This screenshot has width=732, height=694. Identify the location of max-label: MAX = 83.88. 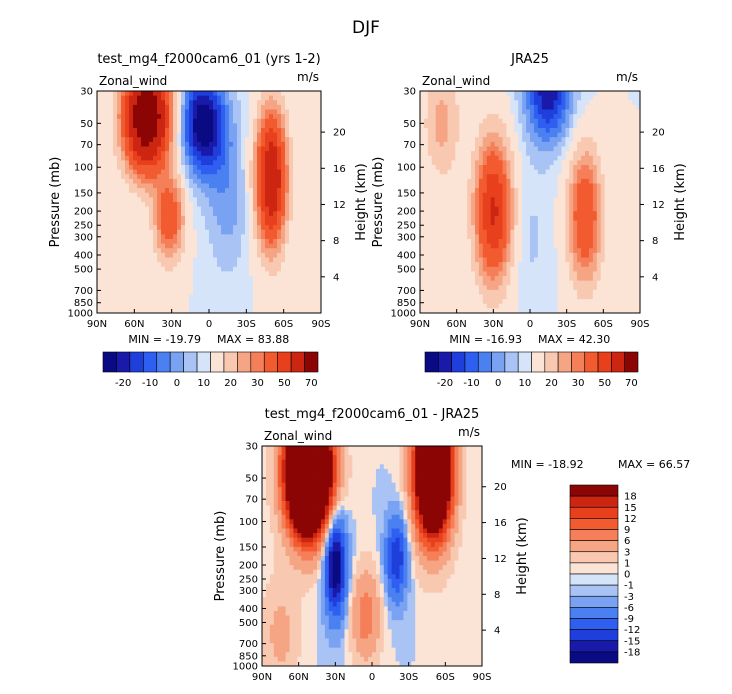
(253, 339).